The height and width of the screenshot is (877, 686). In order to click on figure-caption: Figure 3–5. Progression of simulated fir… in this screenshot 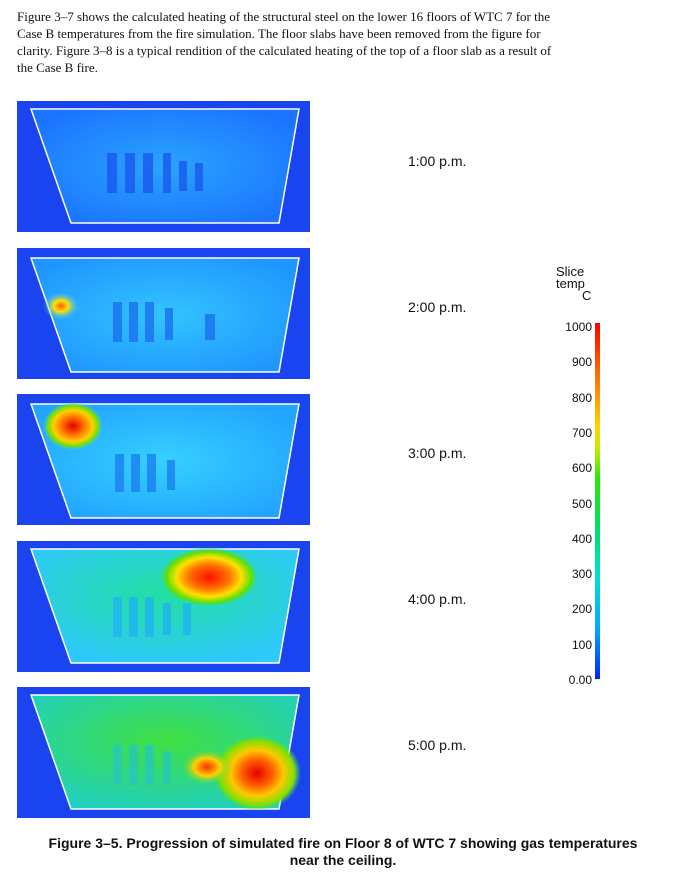, I will do `click(343, 852)`.